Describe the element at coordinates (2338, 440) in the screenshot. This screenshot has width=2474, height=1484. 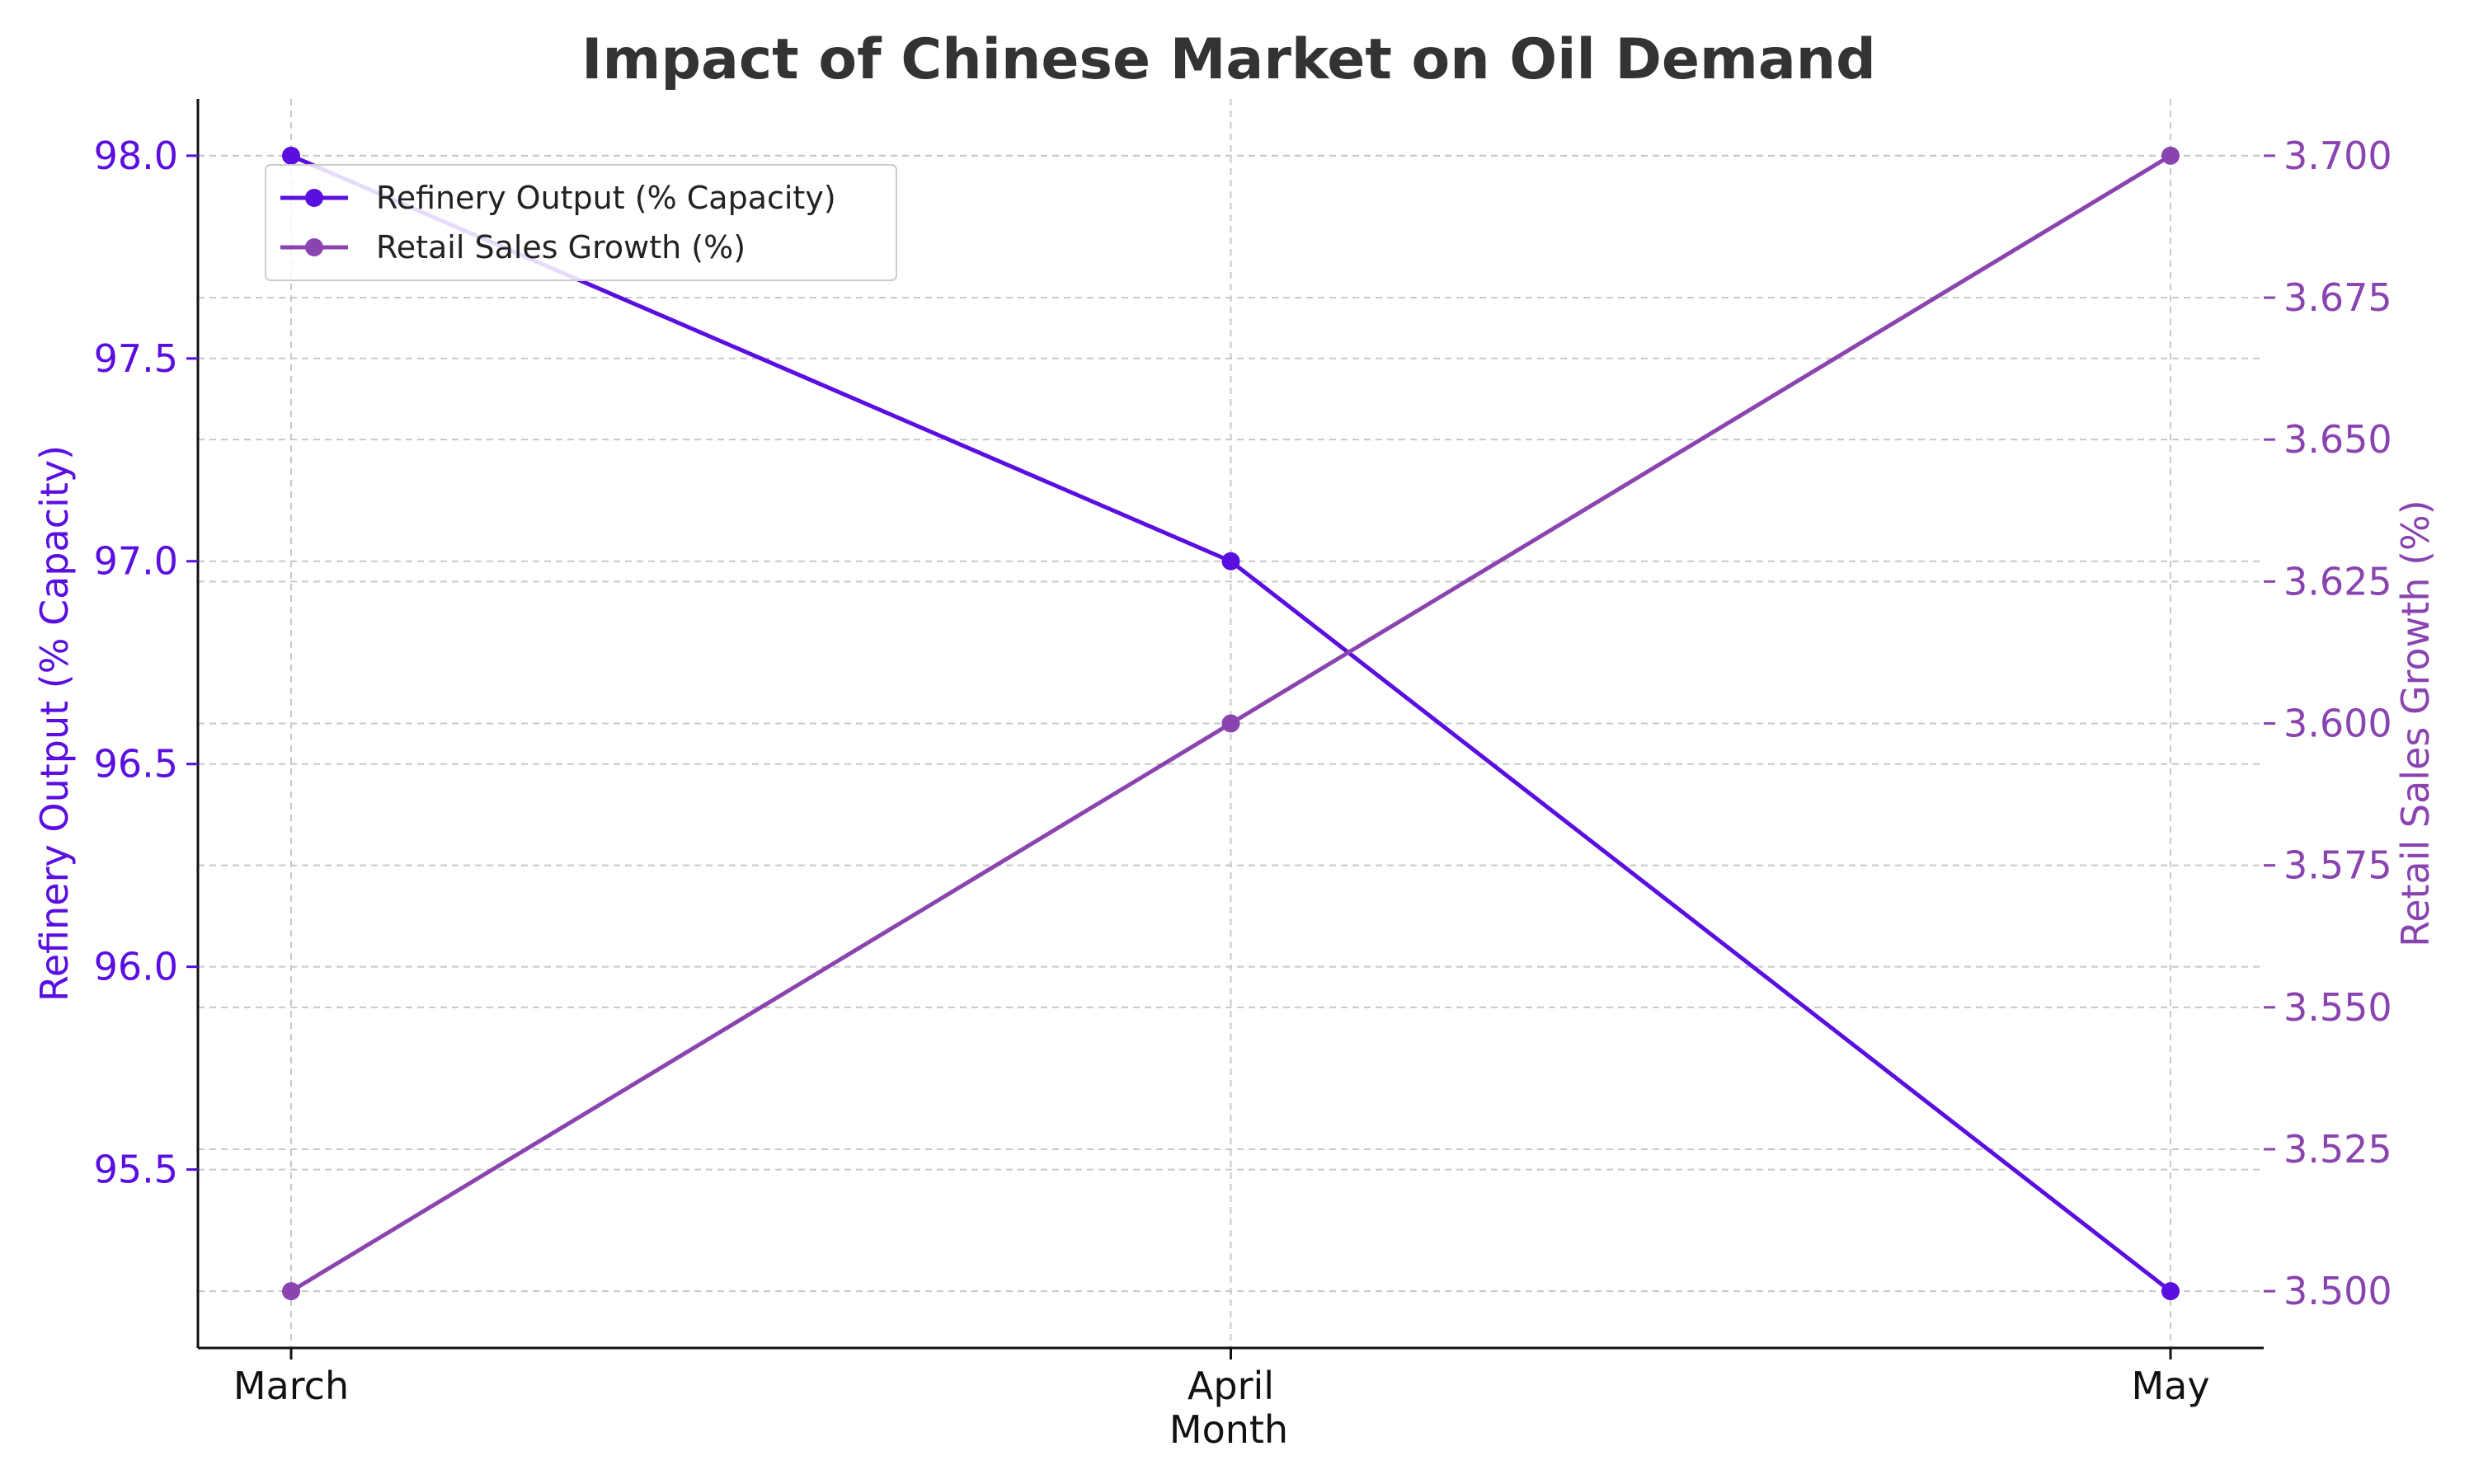
I see `y-right-tick-label-6: 3.650` at that location.